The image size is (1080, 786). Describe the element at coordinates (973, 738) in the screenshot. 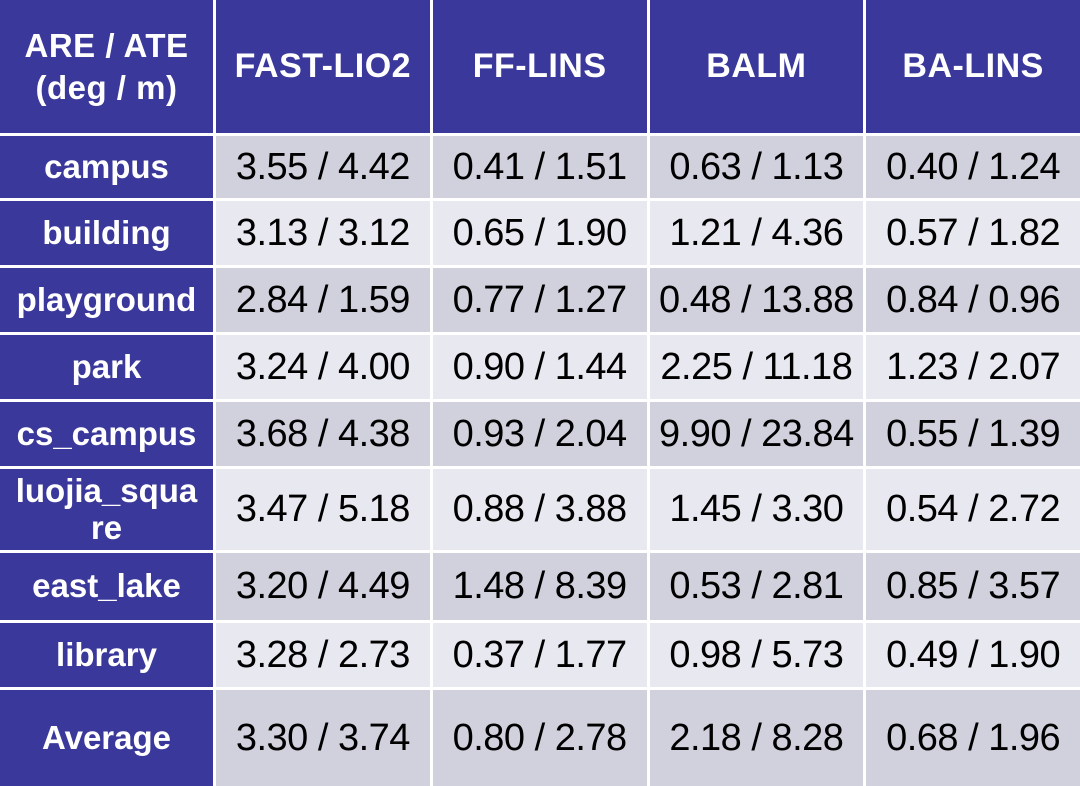

I see `data-cell: 0.68 / 1.96` at that location.